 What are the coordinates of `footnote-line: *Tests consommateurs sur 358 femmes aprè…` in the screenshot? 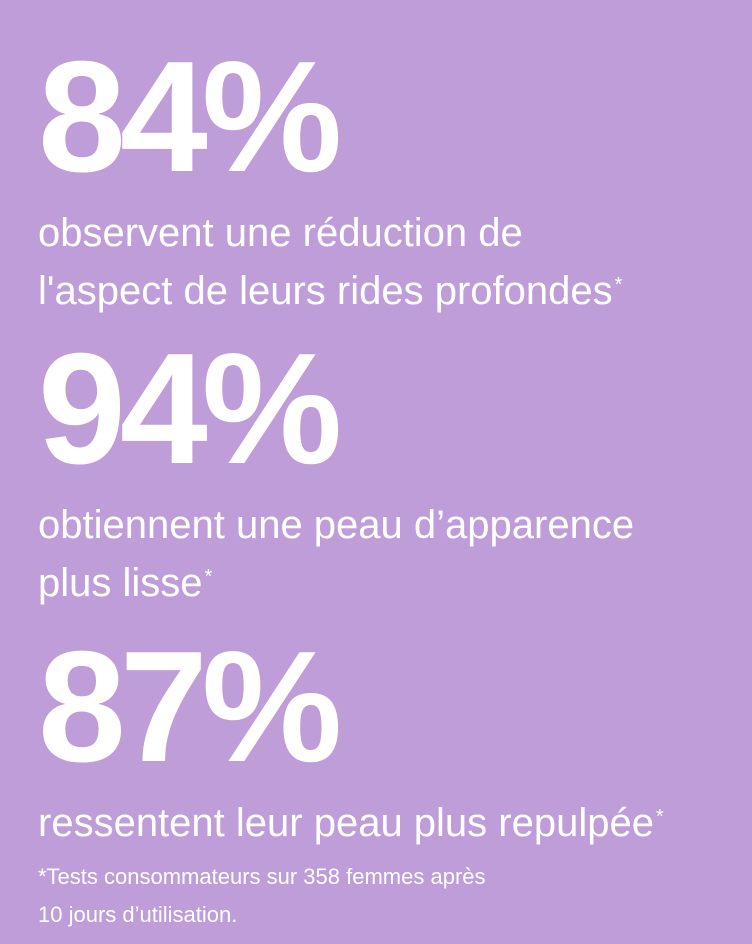 It's located at (262, 876).